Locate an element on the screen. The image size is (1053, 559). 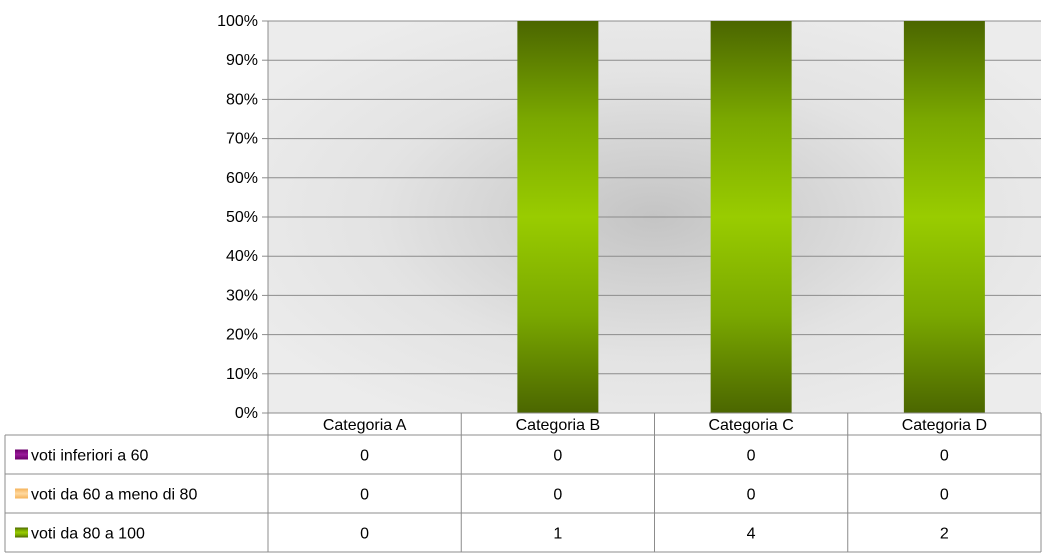
y-tick-label: 50% is located at coordinates (242, 217).